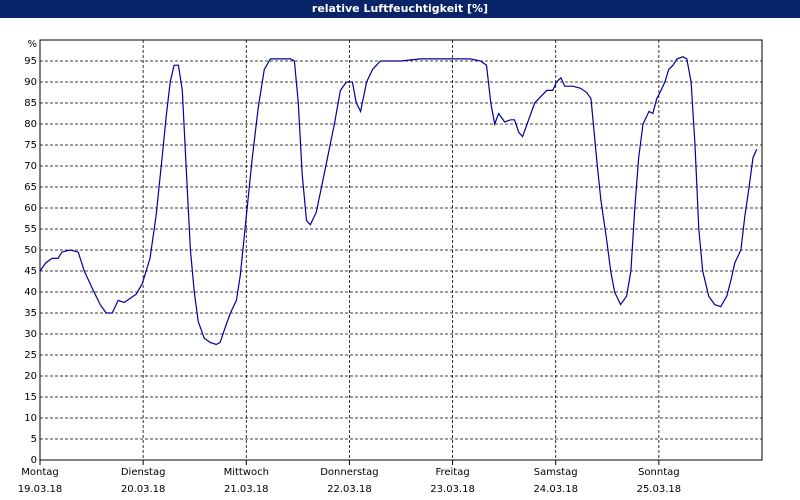 This screenshot has width=800, height=500. What do you see at coordinates (143, 489) in the screenshot?
I see `x-tick-date: 20.03.18` at bounding box center [143, 489].